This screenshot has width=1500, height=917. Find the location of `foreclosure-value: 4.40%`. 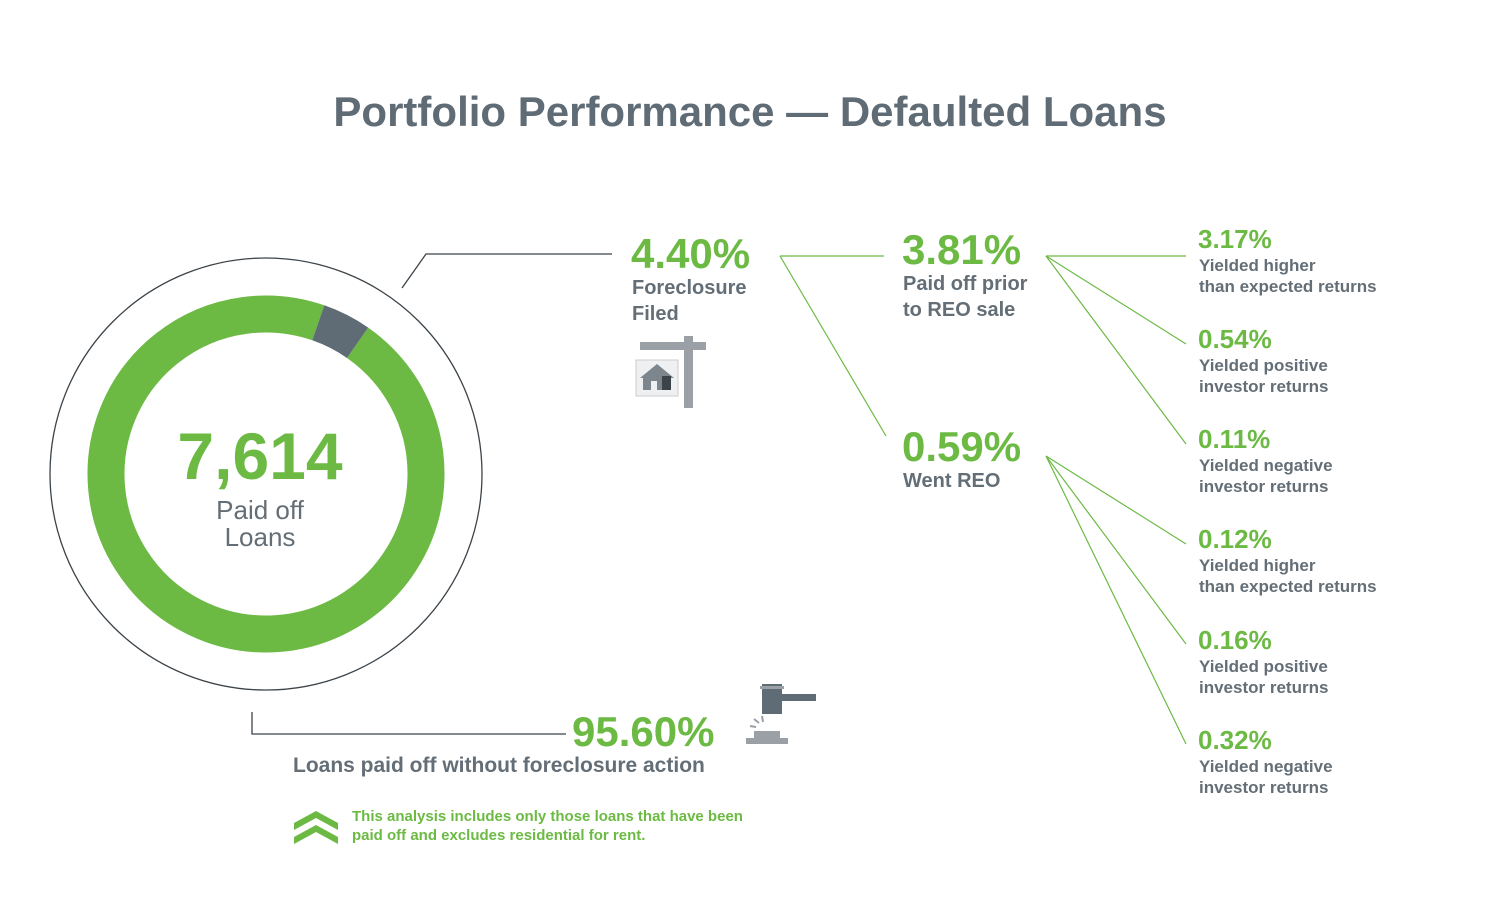

foreclosure-value: 4.40% is located at coordinates (691, 253).